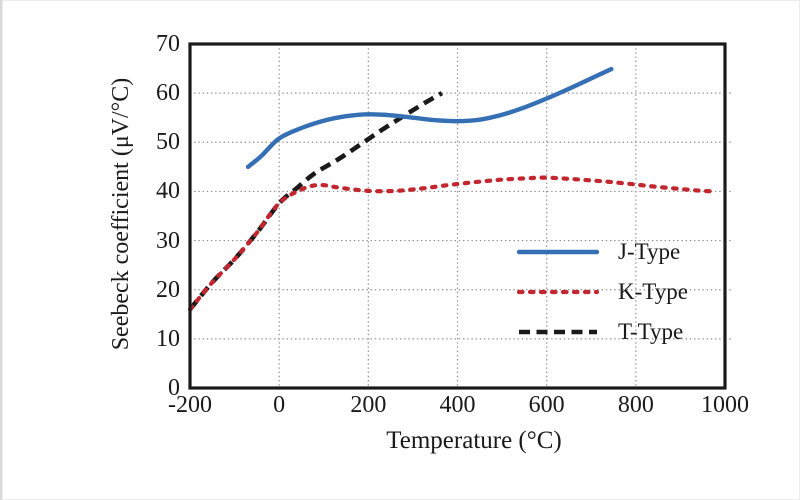 Image resolution: width=800 pixels, height=500 pixels. I want to click on x-tick-label: -200, so click(190, 405).